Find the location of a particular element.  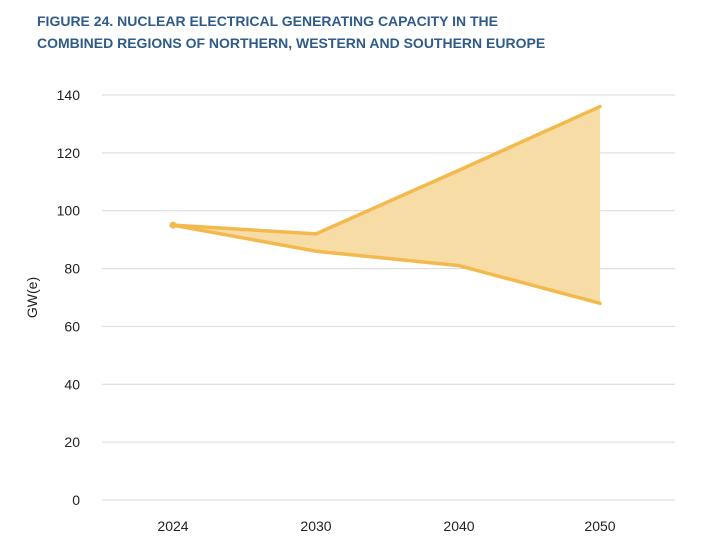

x-tick-label: 2050 is located at coordinates (599, 526).